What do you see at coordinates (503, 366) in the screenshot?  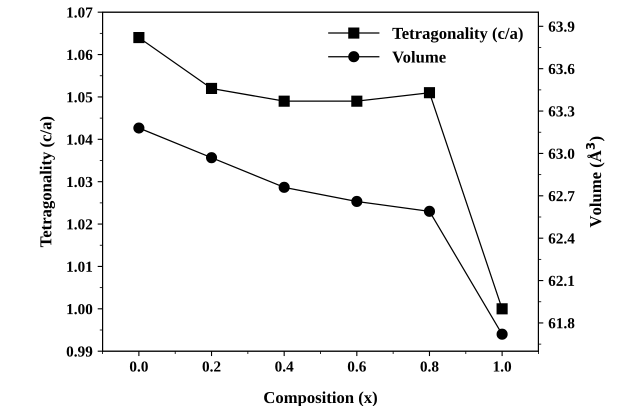 I see `x-tick-label: 1.0` at bounding box center [503, 366].